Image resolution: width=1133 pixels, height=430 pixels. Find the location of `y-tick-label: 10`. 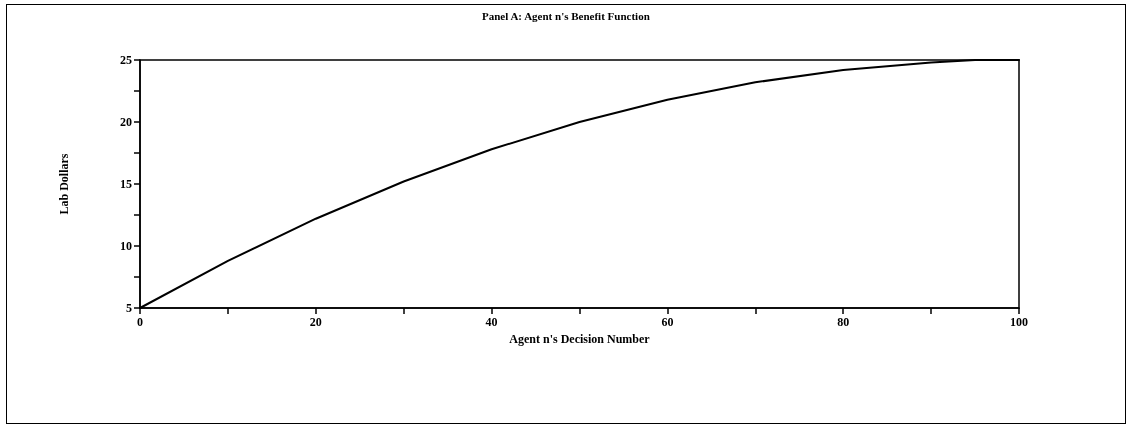

y-tick-label: 10 is located at coordinates (126, 246).